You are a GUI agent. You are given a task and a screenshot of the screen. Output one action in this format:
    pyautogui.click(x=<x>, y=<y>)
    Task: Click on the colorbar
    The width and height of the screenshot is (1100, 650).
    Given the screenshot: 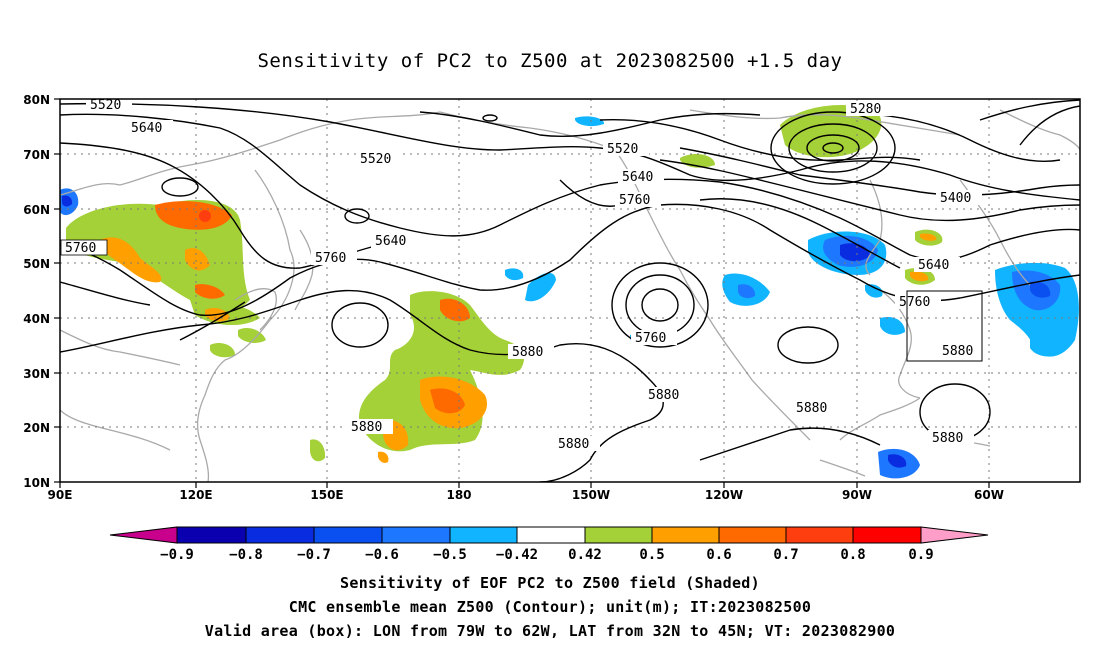 What is the action you would take?
    pyautogui.click(x=549, y=535)
    